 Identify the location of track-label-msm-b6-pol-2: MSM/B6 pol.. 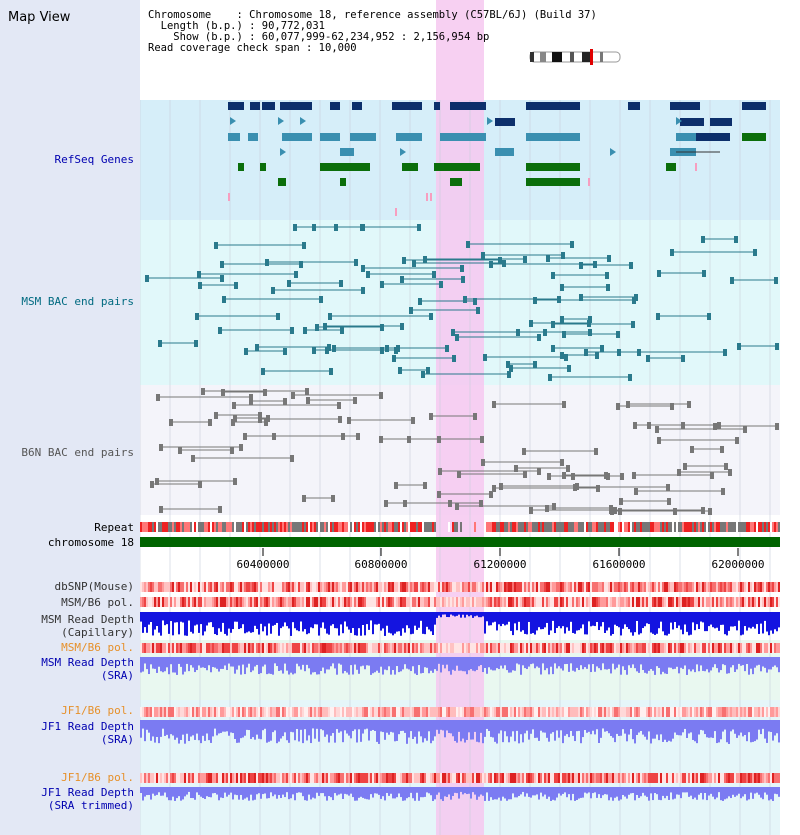
(97, 647).